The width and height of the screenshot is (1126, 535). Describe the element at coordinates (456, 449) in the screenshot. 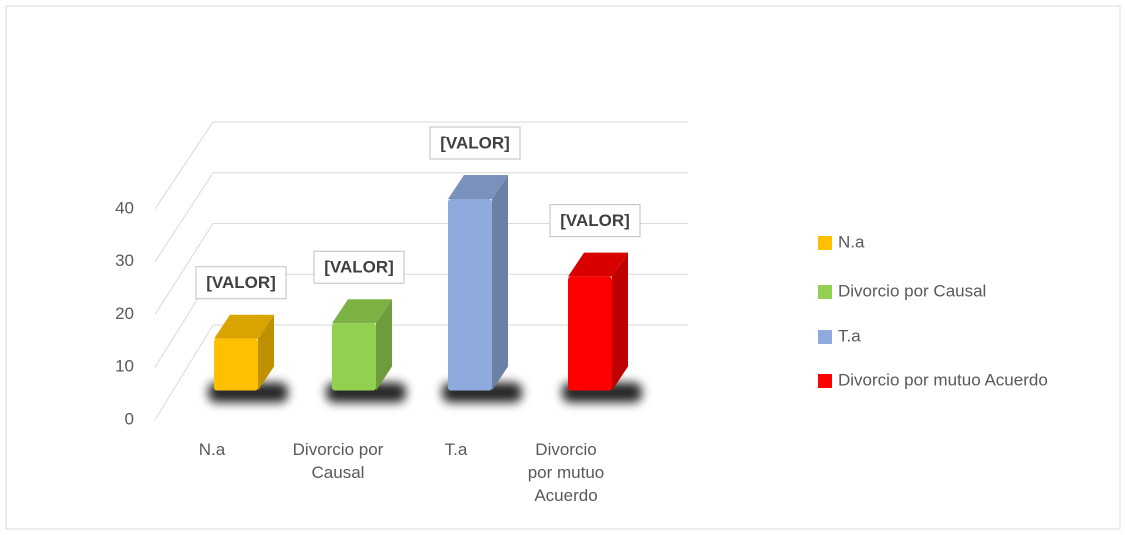

I see `x-tick-label: T.a` at that location.